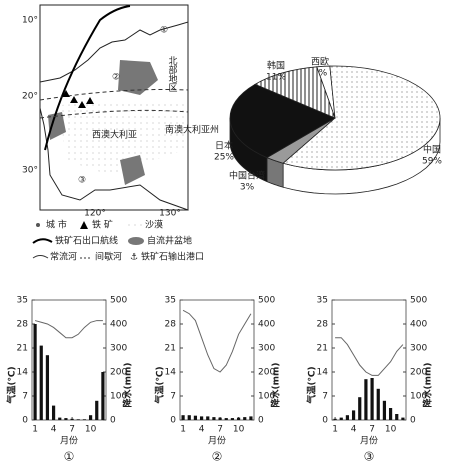  I want to click on pie-label: 韩国, so click(276, 66).